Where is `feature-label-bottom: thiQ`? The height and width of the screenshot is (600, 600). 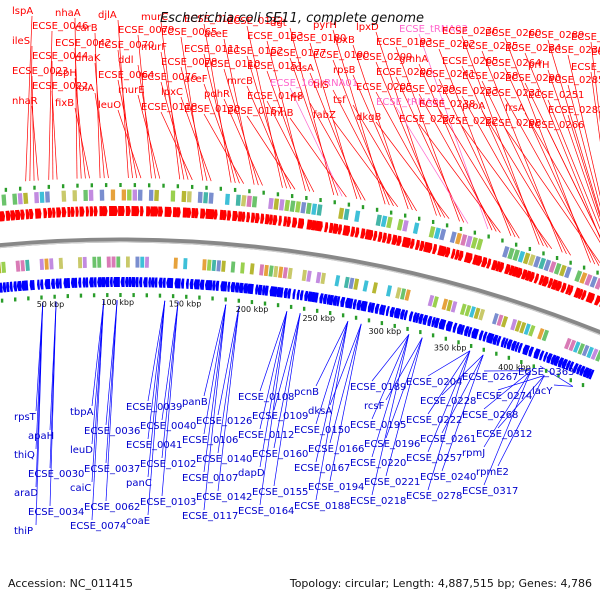
feature-label-bottom: thiQ is located at coordinates (24, 455).